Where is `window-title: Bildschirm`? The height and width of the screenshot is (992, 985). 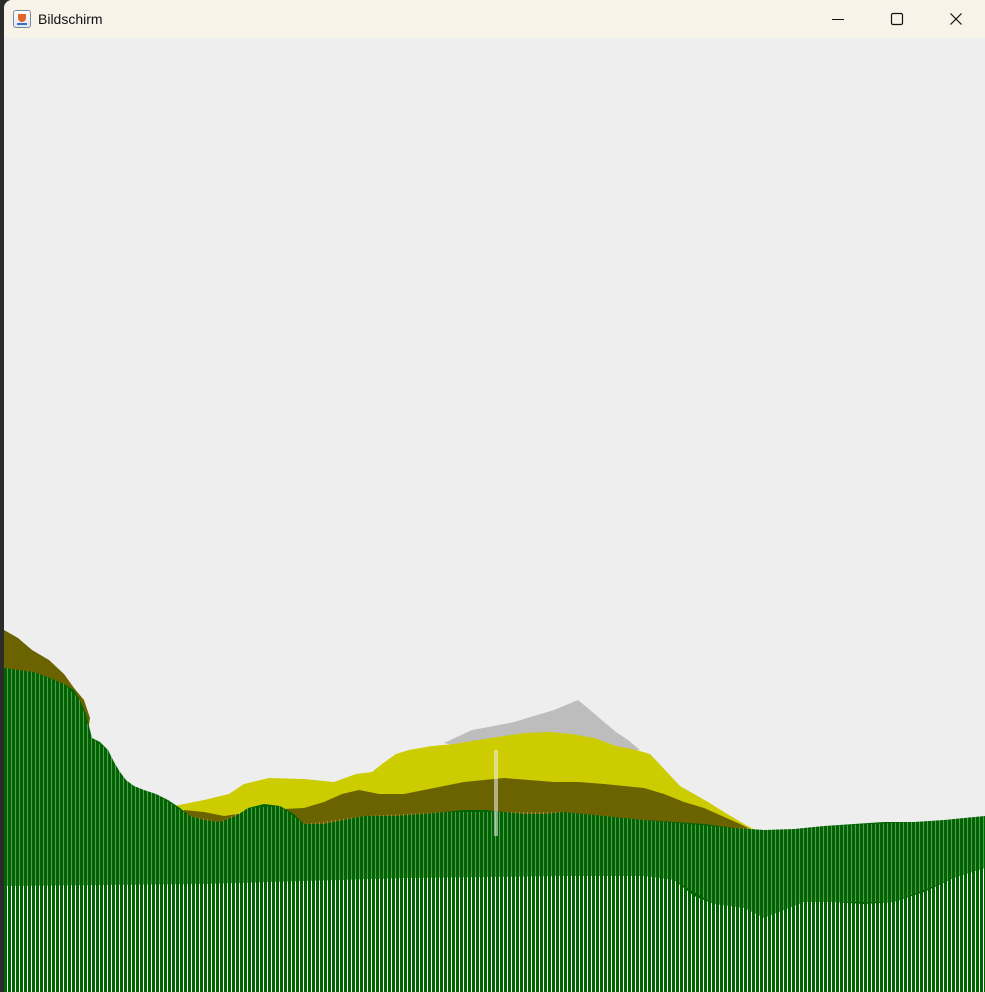
window-title: Bildschirm is located at coordinates (70, 19).